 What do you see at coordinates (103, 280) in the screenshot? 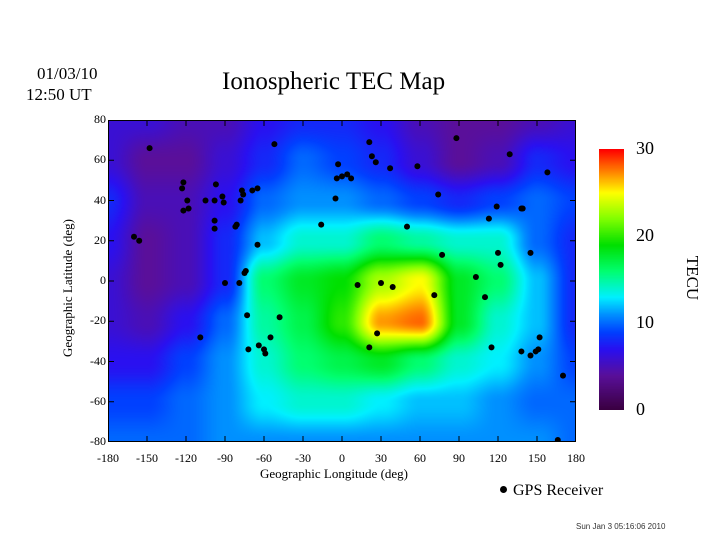
I see `y-tick-label: 0` at bounding box center [103, 280].